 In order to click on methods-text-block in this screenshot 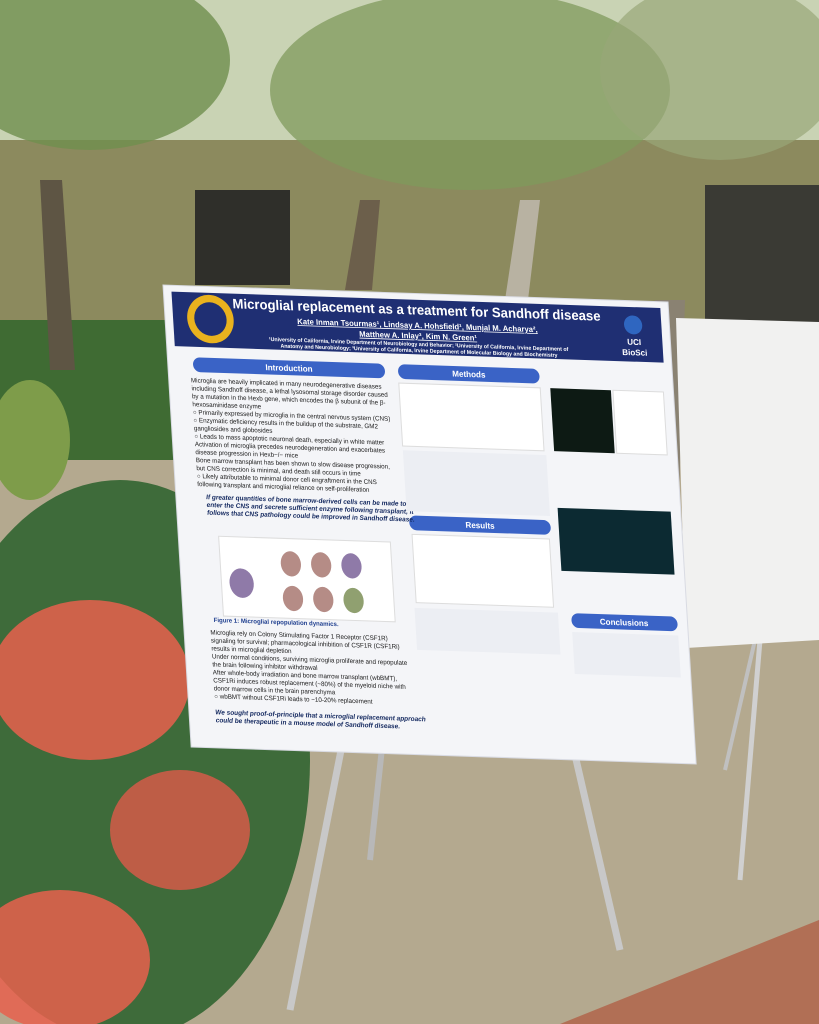, I will do `click(476, 483)`.